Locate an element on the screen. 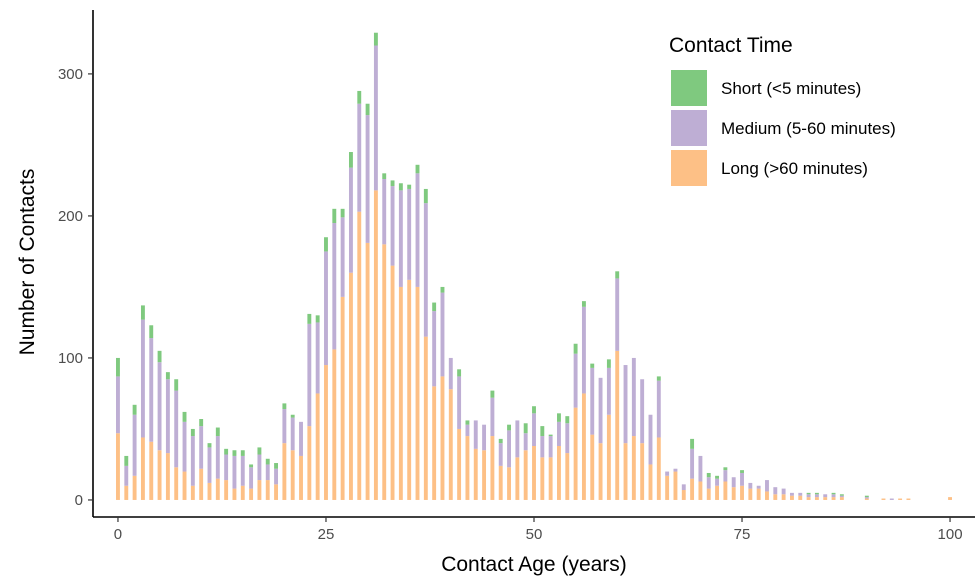 Image resolution: width=979 pixels, height=577 pixels. legend-label: Medium (5-60 minutes) is located at coordinates (808, 128).